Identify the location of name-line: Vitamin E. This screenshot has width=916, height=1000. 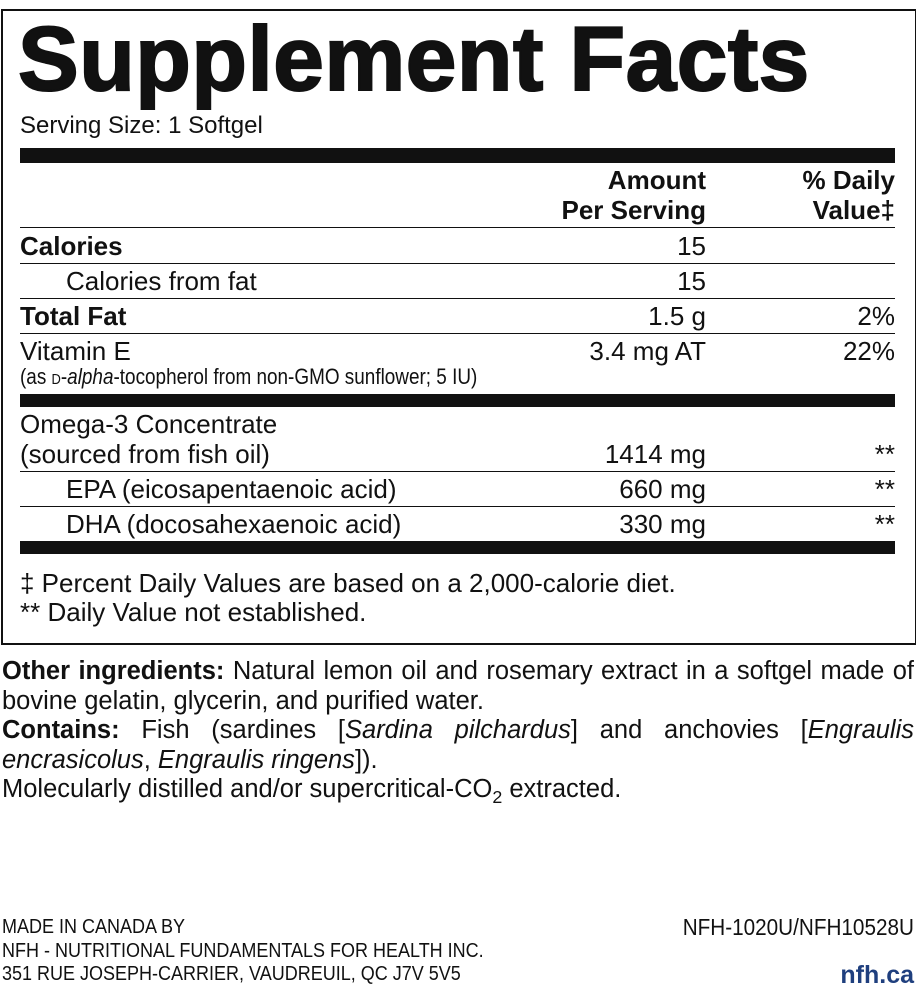
(75, 351).